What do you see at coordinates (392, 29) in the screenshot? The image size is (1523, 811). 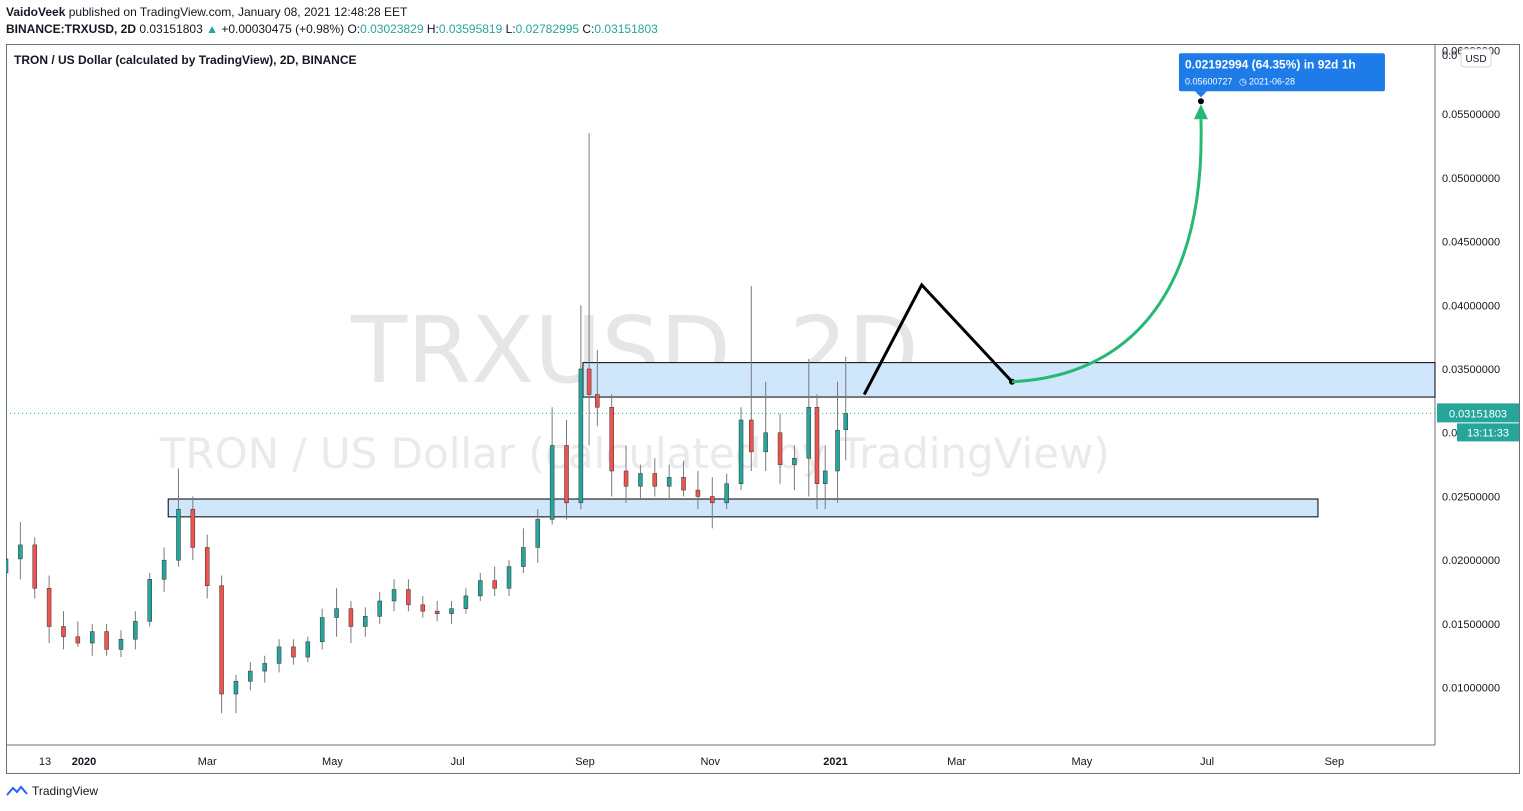 I see `open-value: 0.03023829` at bounding box center [392, 29].